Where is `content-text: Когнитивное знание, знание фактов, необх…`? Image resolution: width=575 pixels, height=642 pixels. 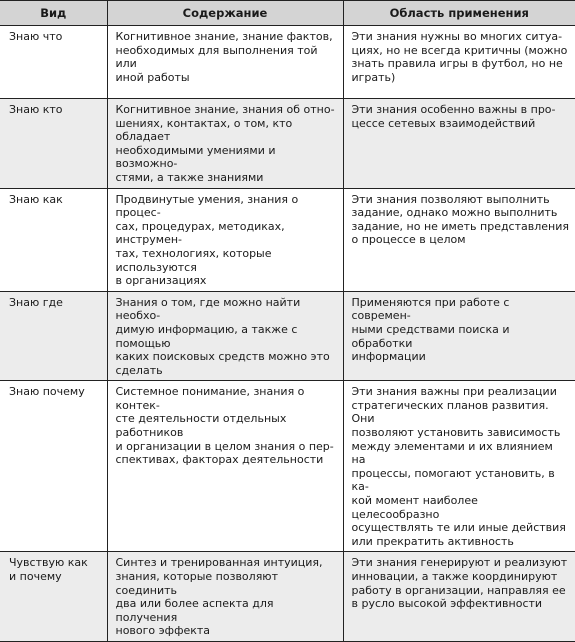 content-text: Когнитивное знание, знание фактов, необх… is located at coordinates (224, 57).